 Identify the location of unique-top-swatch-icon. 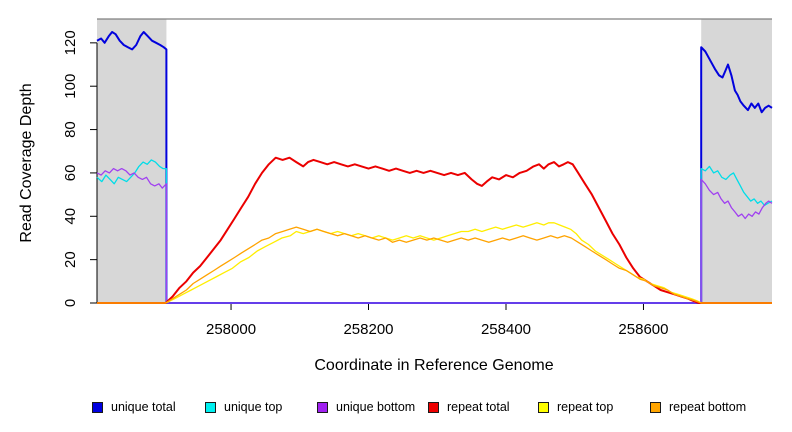
(210, 407).